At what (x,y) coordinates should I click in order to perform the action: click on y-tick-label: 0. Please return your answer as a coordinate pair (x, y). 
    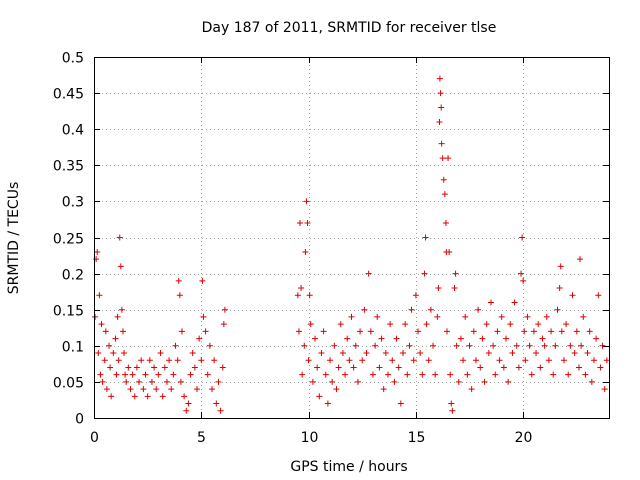
    Looking at the image, I should click on (79, 420).